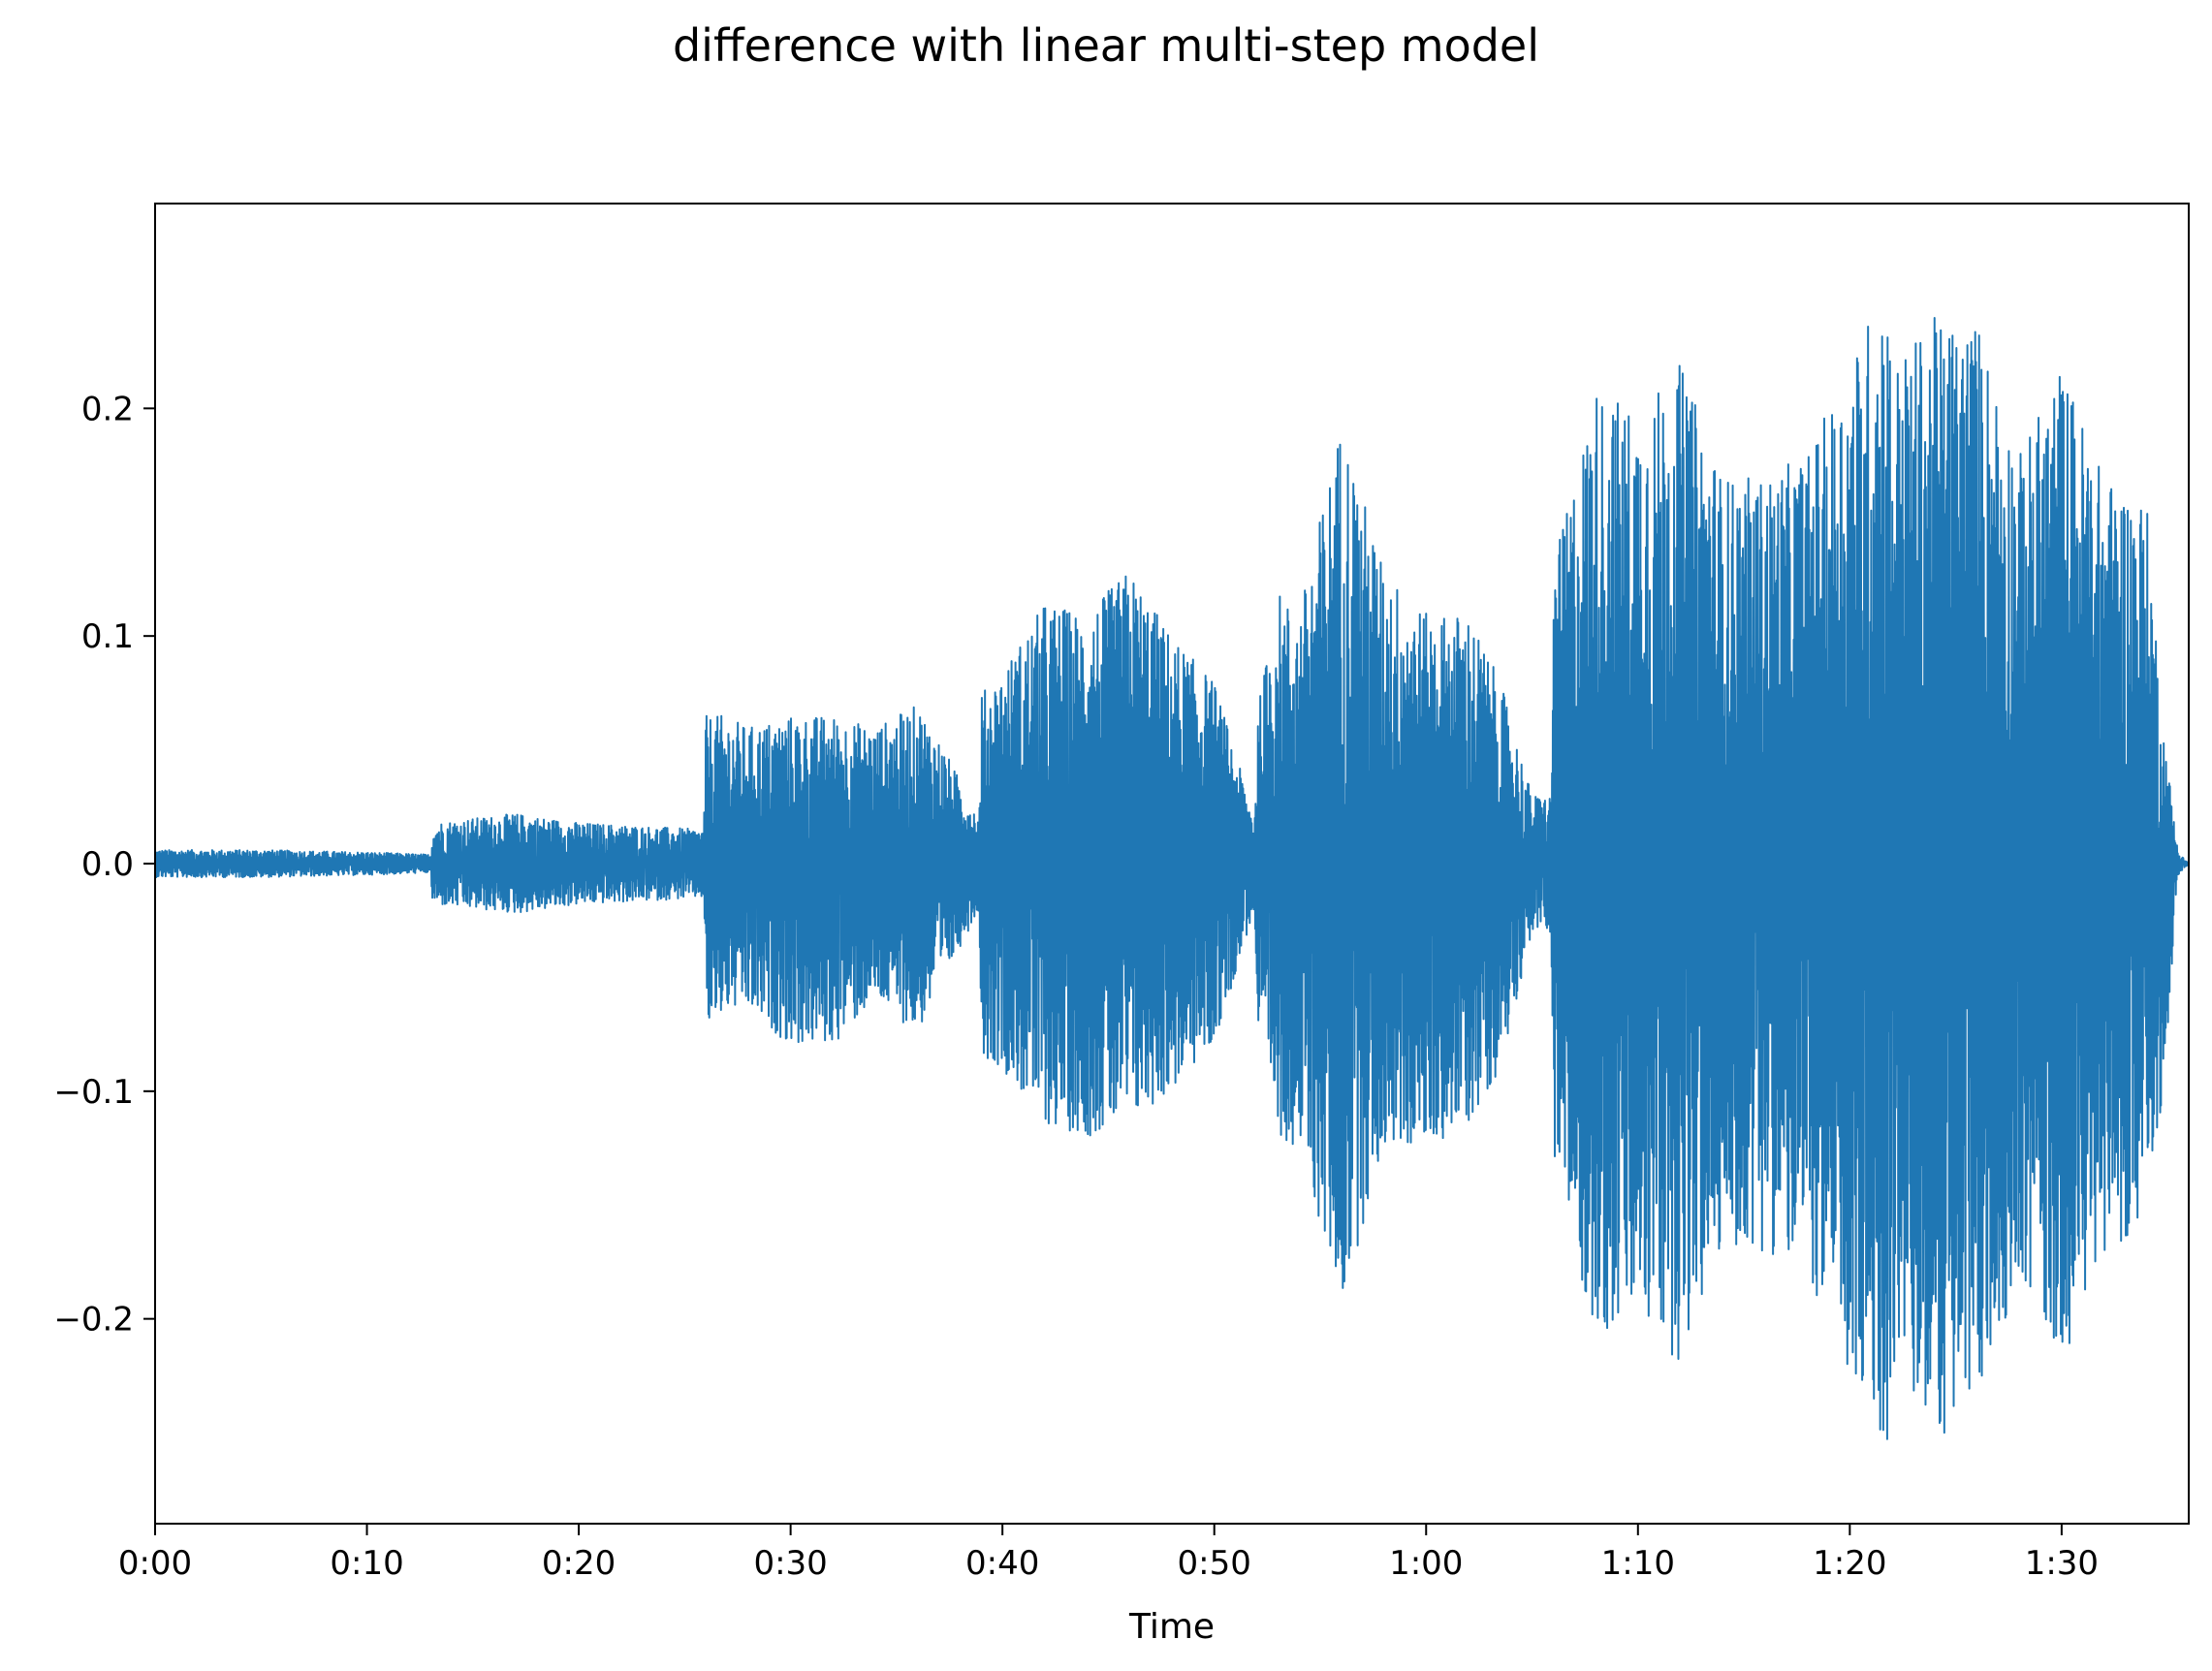 The width and height of the screenshot is (2212, 1671). Describe the element at coordinates (107, 865) in the screenshot. I see `y-tick-label: 0.0` at that location.